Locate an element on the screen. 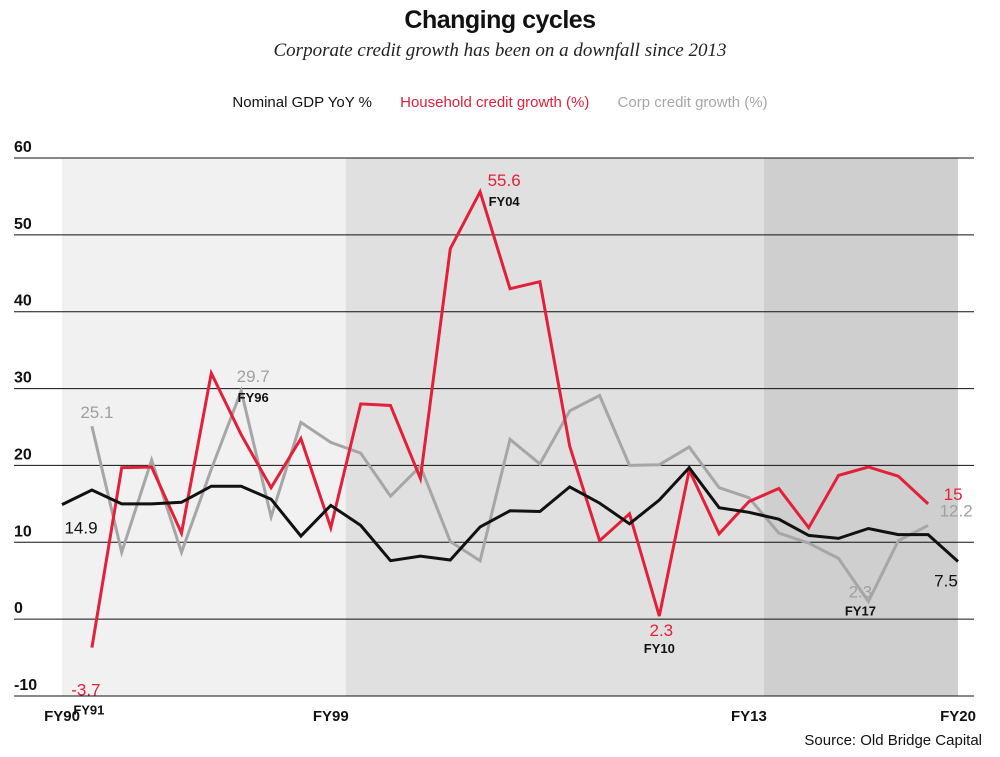 The width and height of the screenshot is (1000, 757). x-tick-label: FY90 is located at coordinates (62, 716).